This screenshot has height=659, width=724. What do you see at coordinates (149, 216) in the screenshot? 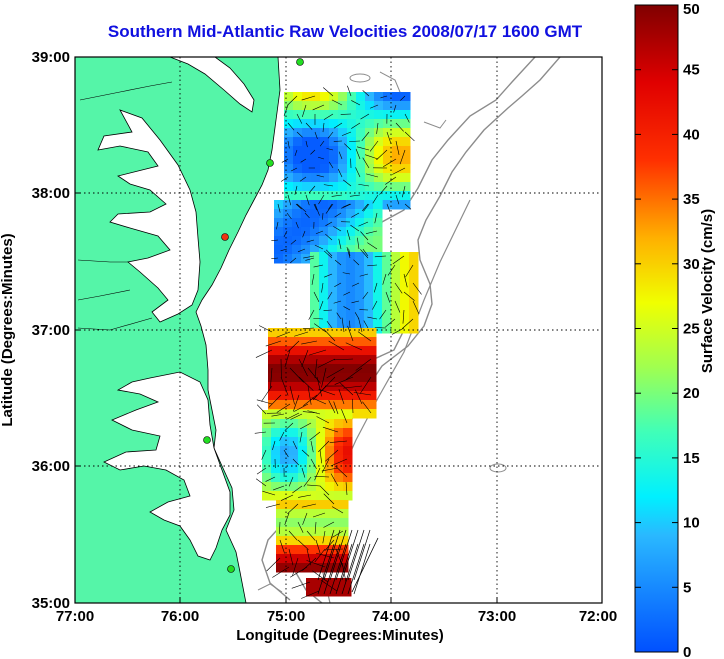
I see `chesapeake-bay` at bounding box center [149, 216].